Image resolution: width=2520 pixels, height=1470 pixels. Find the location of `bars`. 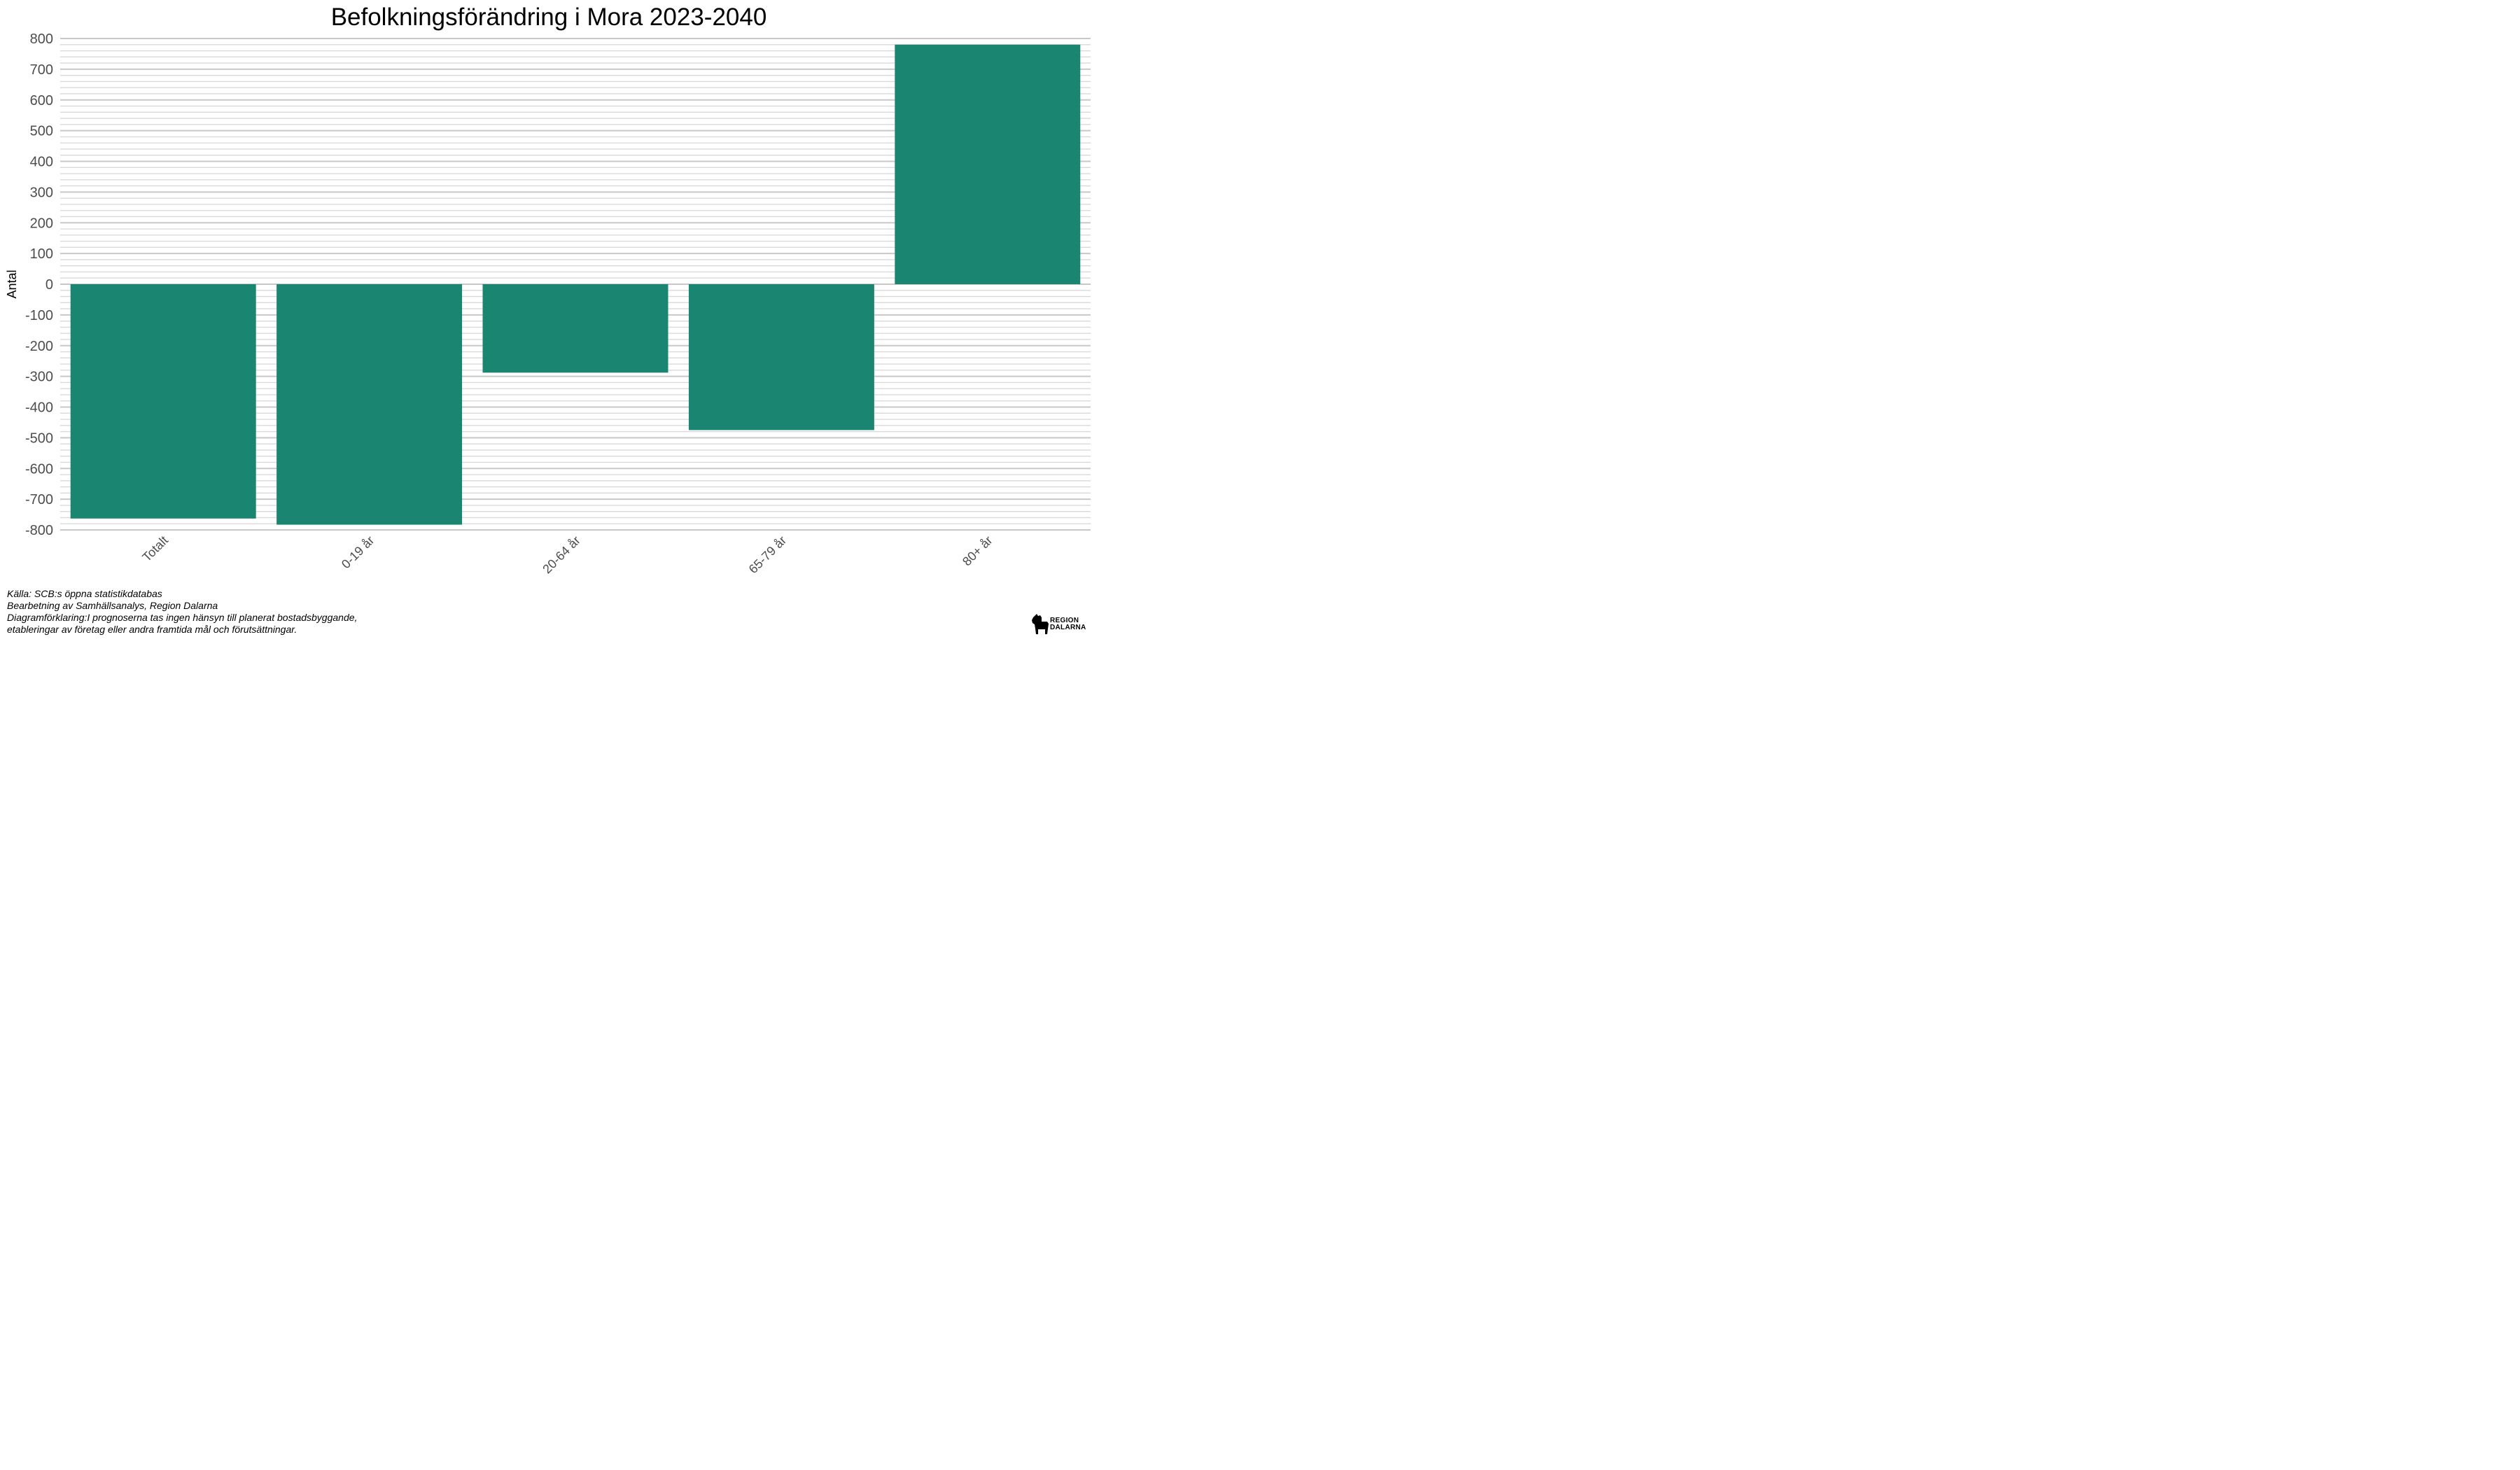

bars is located at coordinates (575, 284).